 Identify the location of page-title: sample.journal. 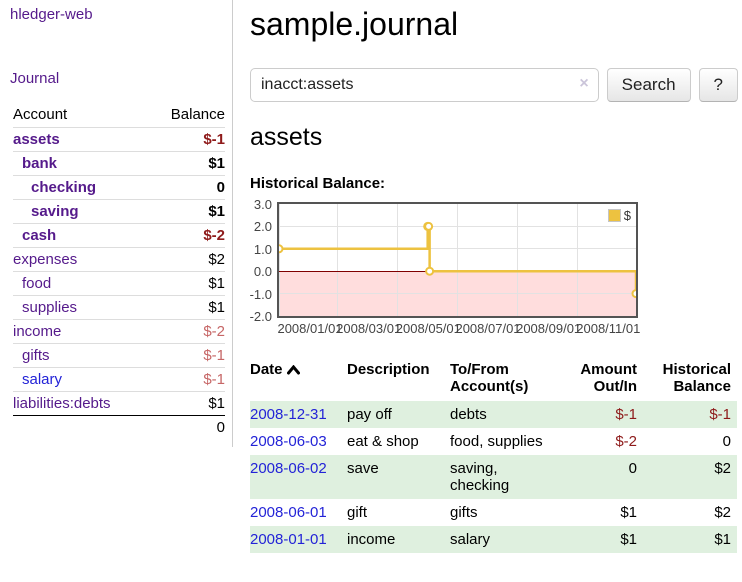
(354, 24).